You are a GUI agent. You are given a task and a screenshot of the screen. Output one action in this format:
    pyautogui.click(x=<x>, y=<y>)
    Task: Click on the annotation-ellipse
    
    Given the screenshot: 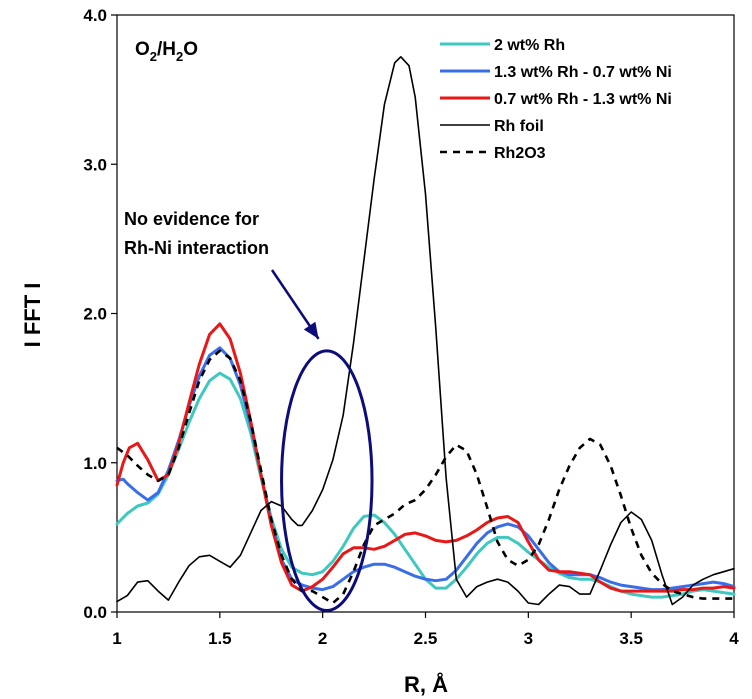 What is the action you would take?
    pyautogui.click(x=327, y=481)
    